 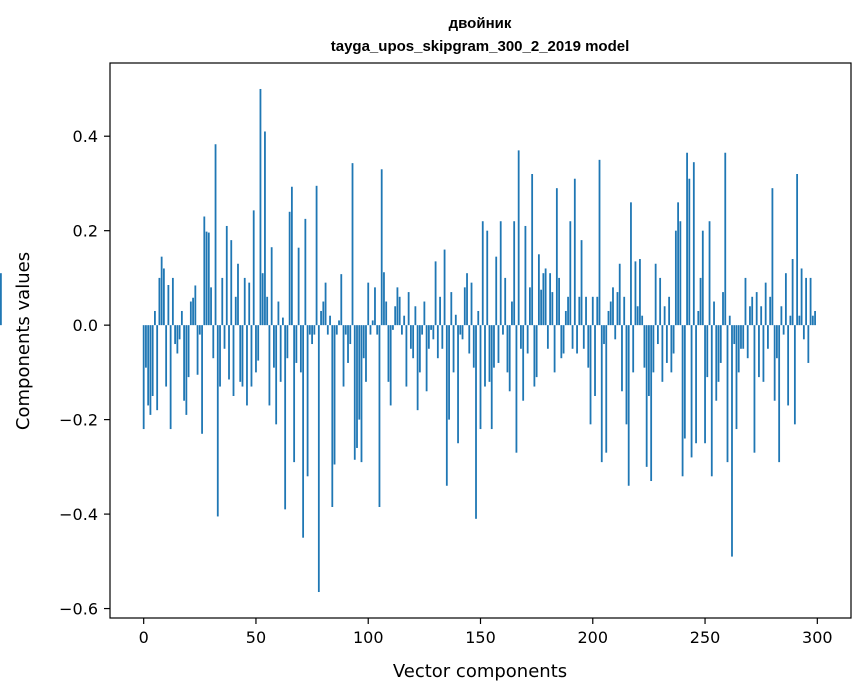 I want to click on x-tick-label: 50, so click(x=256, y=637).